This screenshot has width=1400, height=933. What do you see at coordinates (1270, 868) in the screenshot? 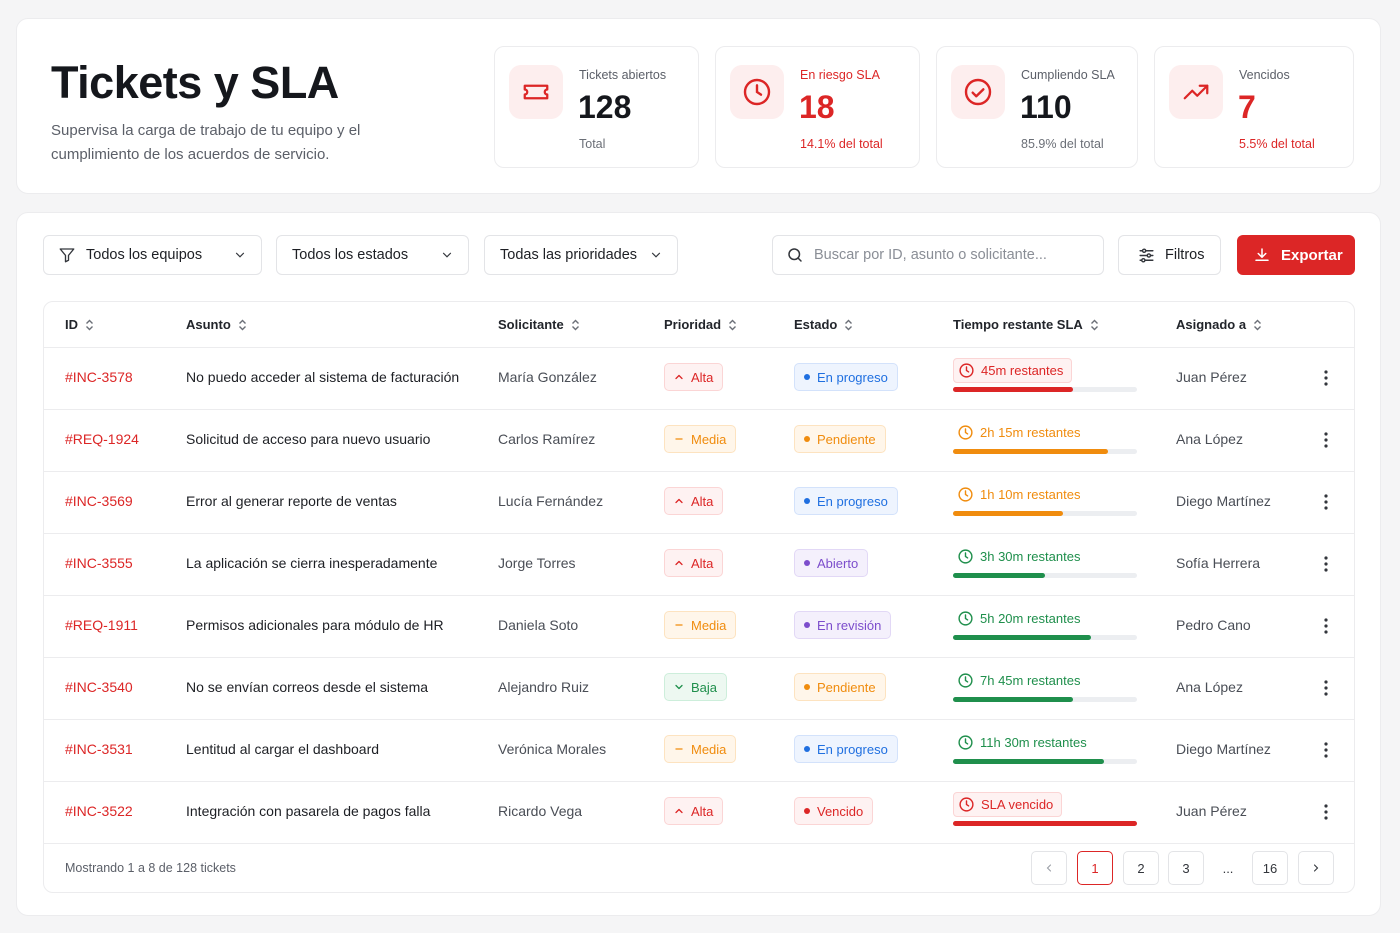
I see `pagination-page-16: 16` at bounding box center [1270, 868].